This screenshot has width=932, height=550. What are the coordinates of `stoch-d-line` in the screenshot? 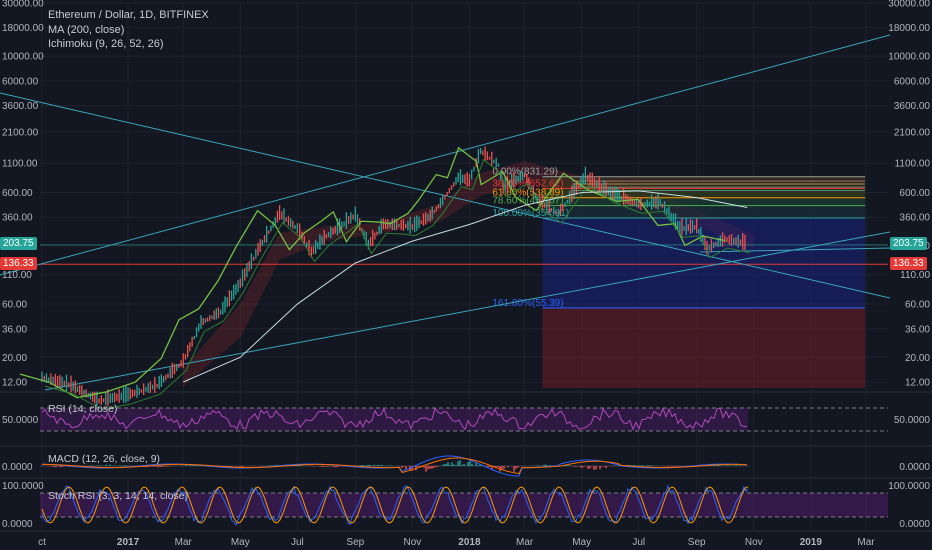 It's located at (395, 505).